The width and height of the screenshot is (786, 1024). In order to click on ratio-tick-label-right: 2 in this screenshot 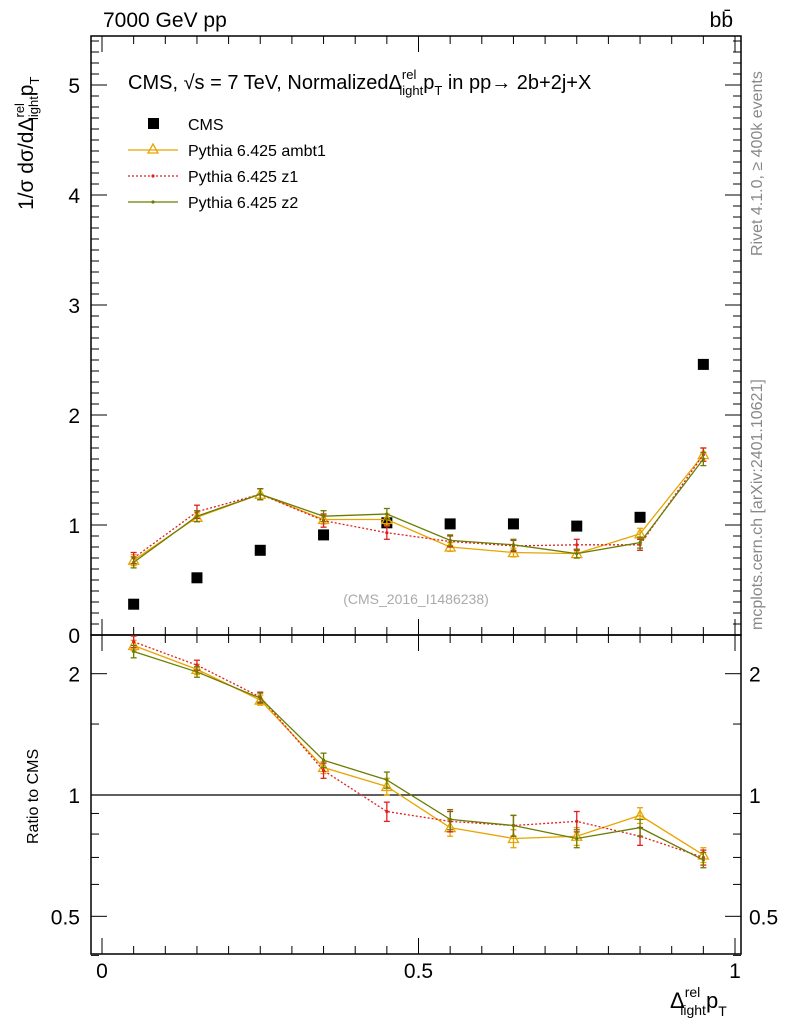, I will do `click(755, 675)`.